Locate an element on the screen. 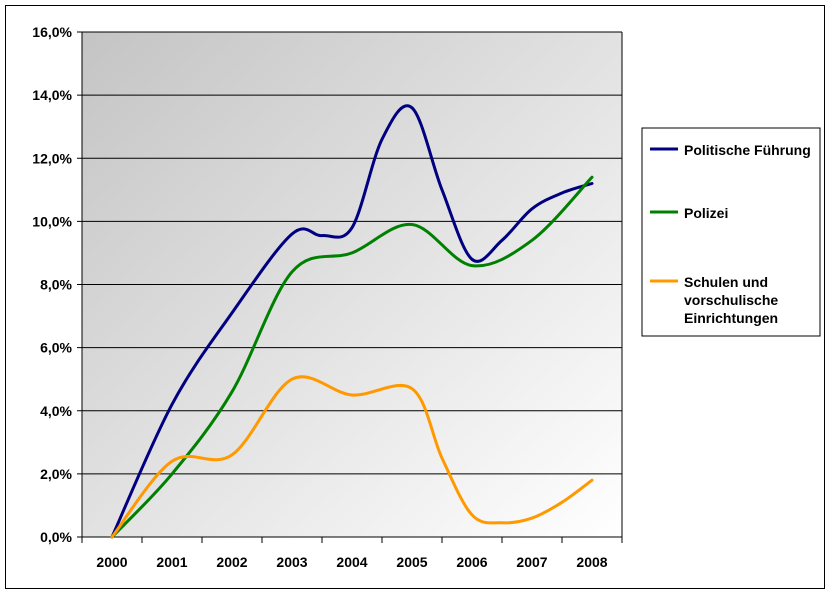  x-tick-label: 2003 is located at coordinates (291, 562).